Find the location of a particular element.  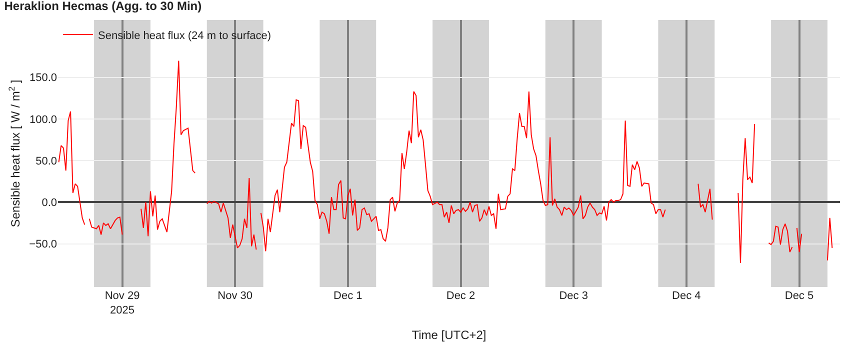

x-tick-label: Nov 30 is located at coordinates (235, 296).